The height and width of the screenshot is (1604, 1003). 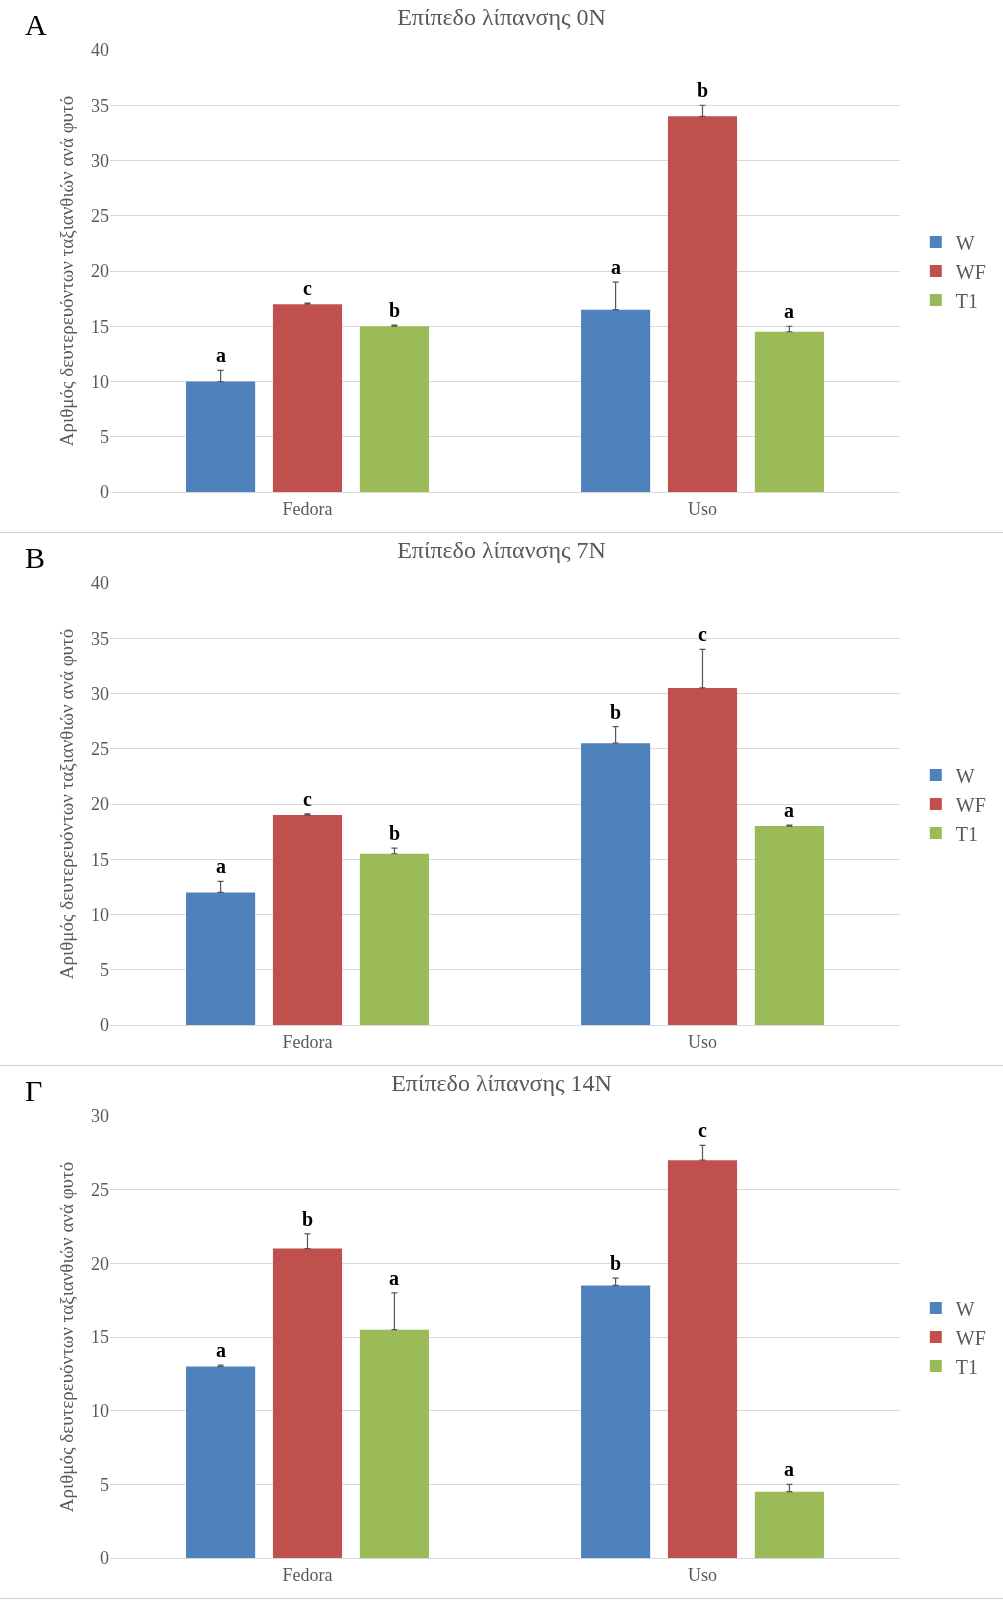 What do you see at coordinates (34, 1090) in the screenshot?
I see `text: Γ` at bounding box center [34, 1090].